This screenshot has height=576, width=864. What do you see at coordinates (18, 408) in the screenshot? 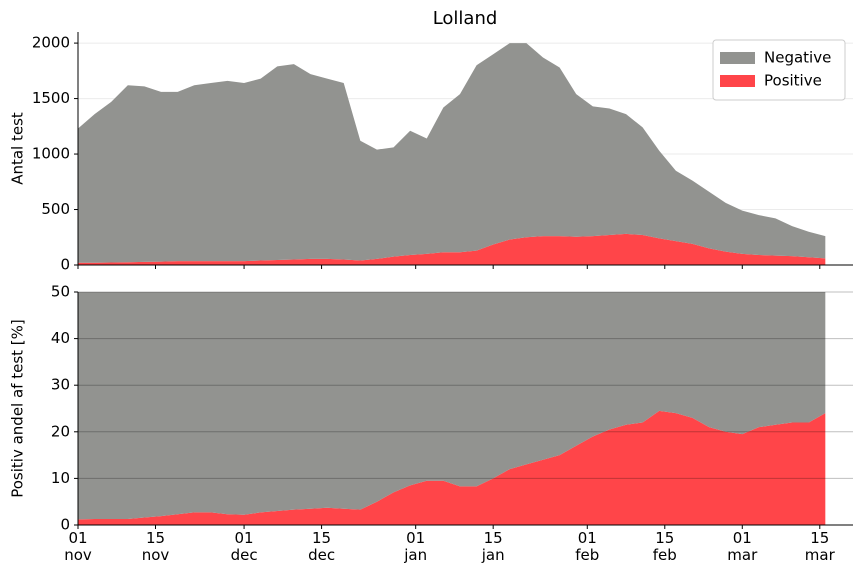
I see `y-axis-label: Positiv andel af test [%]` at bounding box center [18, 408].